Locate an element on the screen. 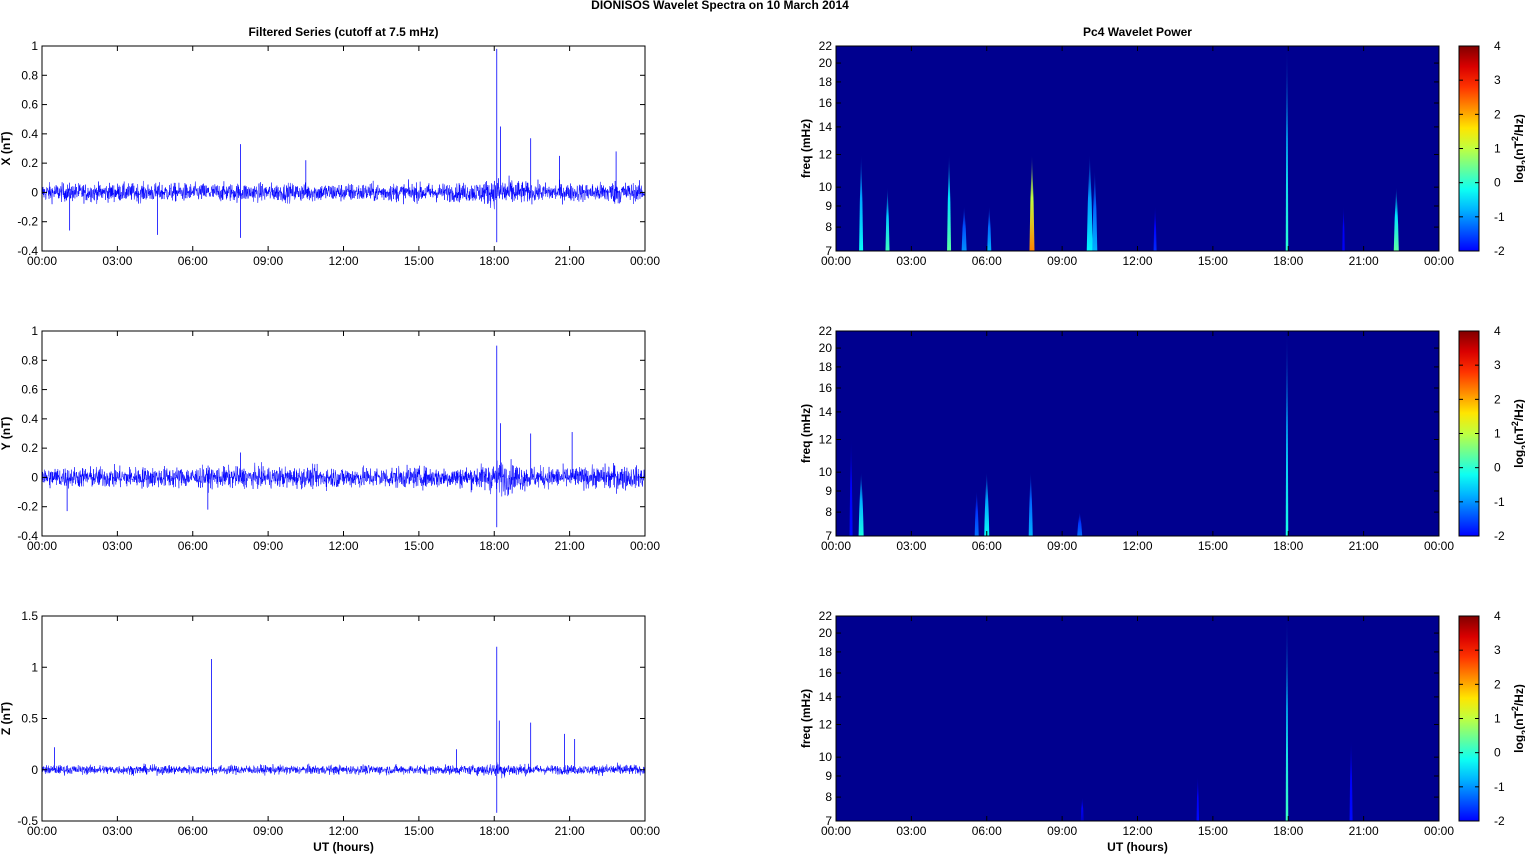  y-tick-label: 0.5 is located at coordinates (29, 719).